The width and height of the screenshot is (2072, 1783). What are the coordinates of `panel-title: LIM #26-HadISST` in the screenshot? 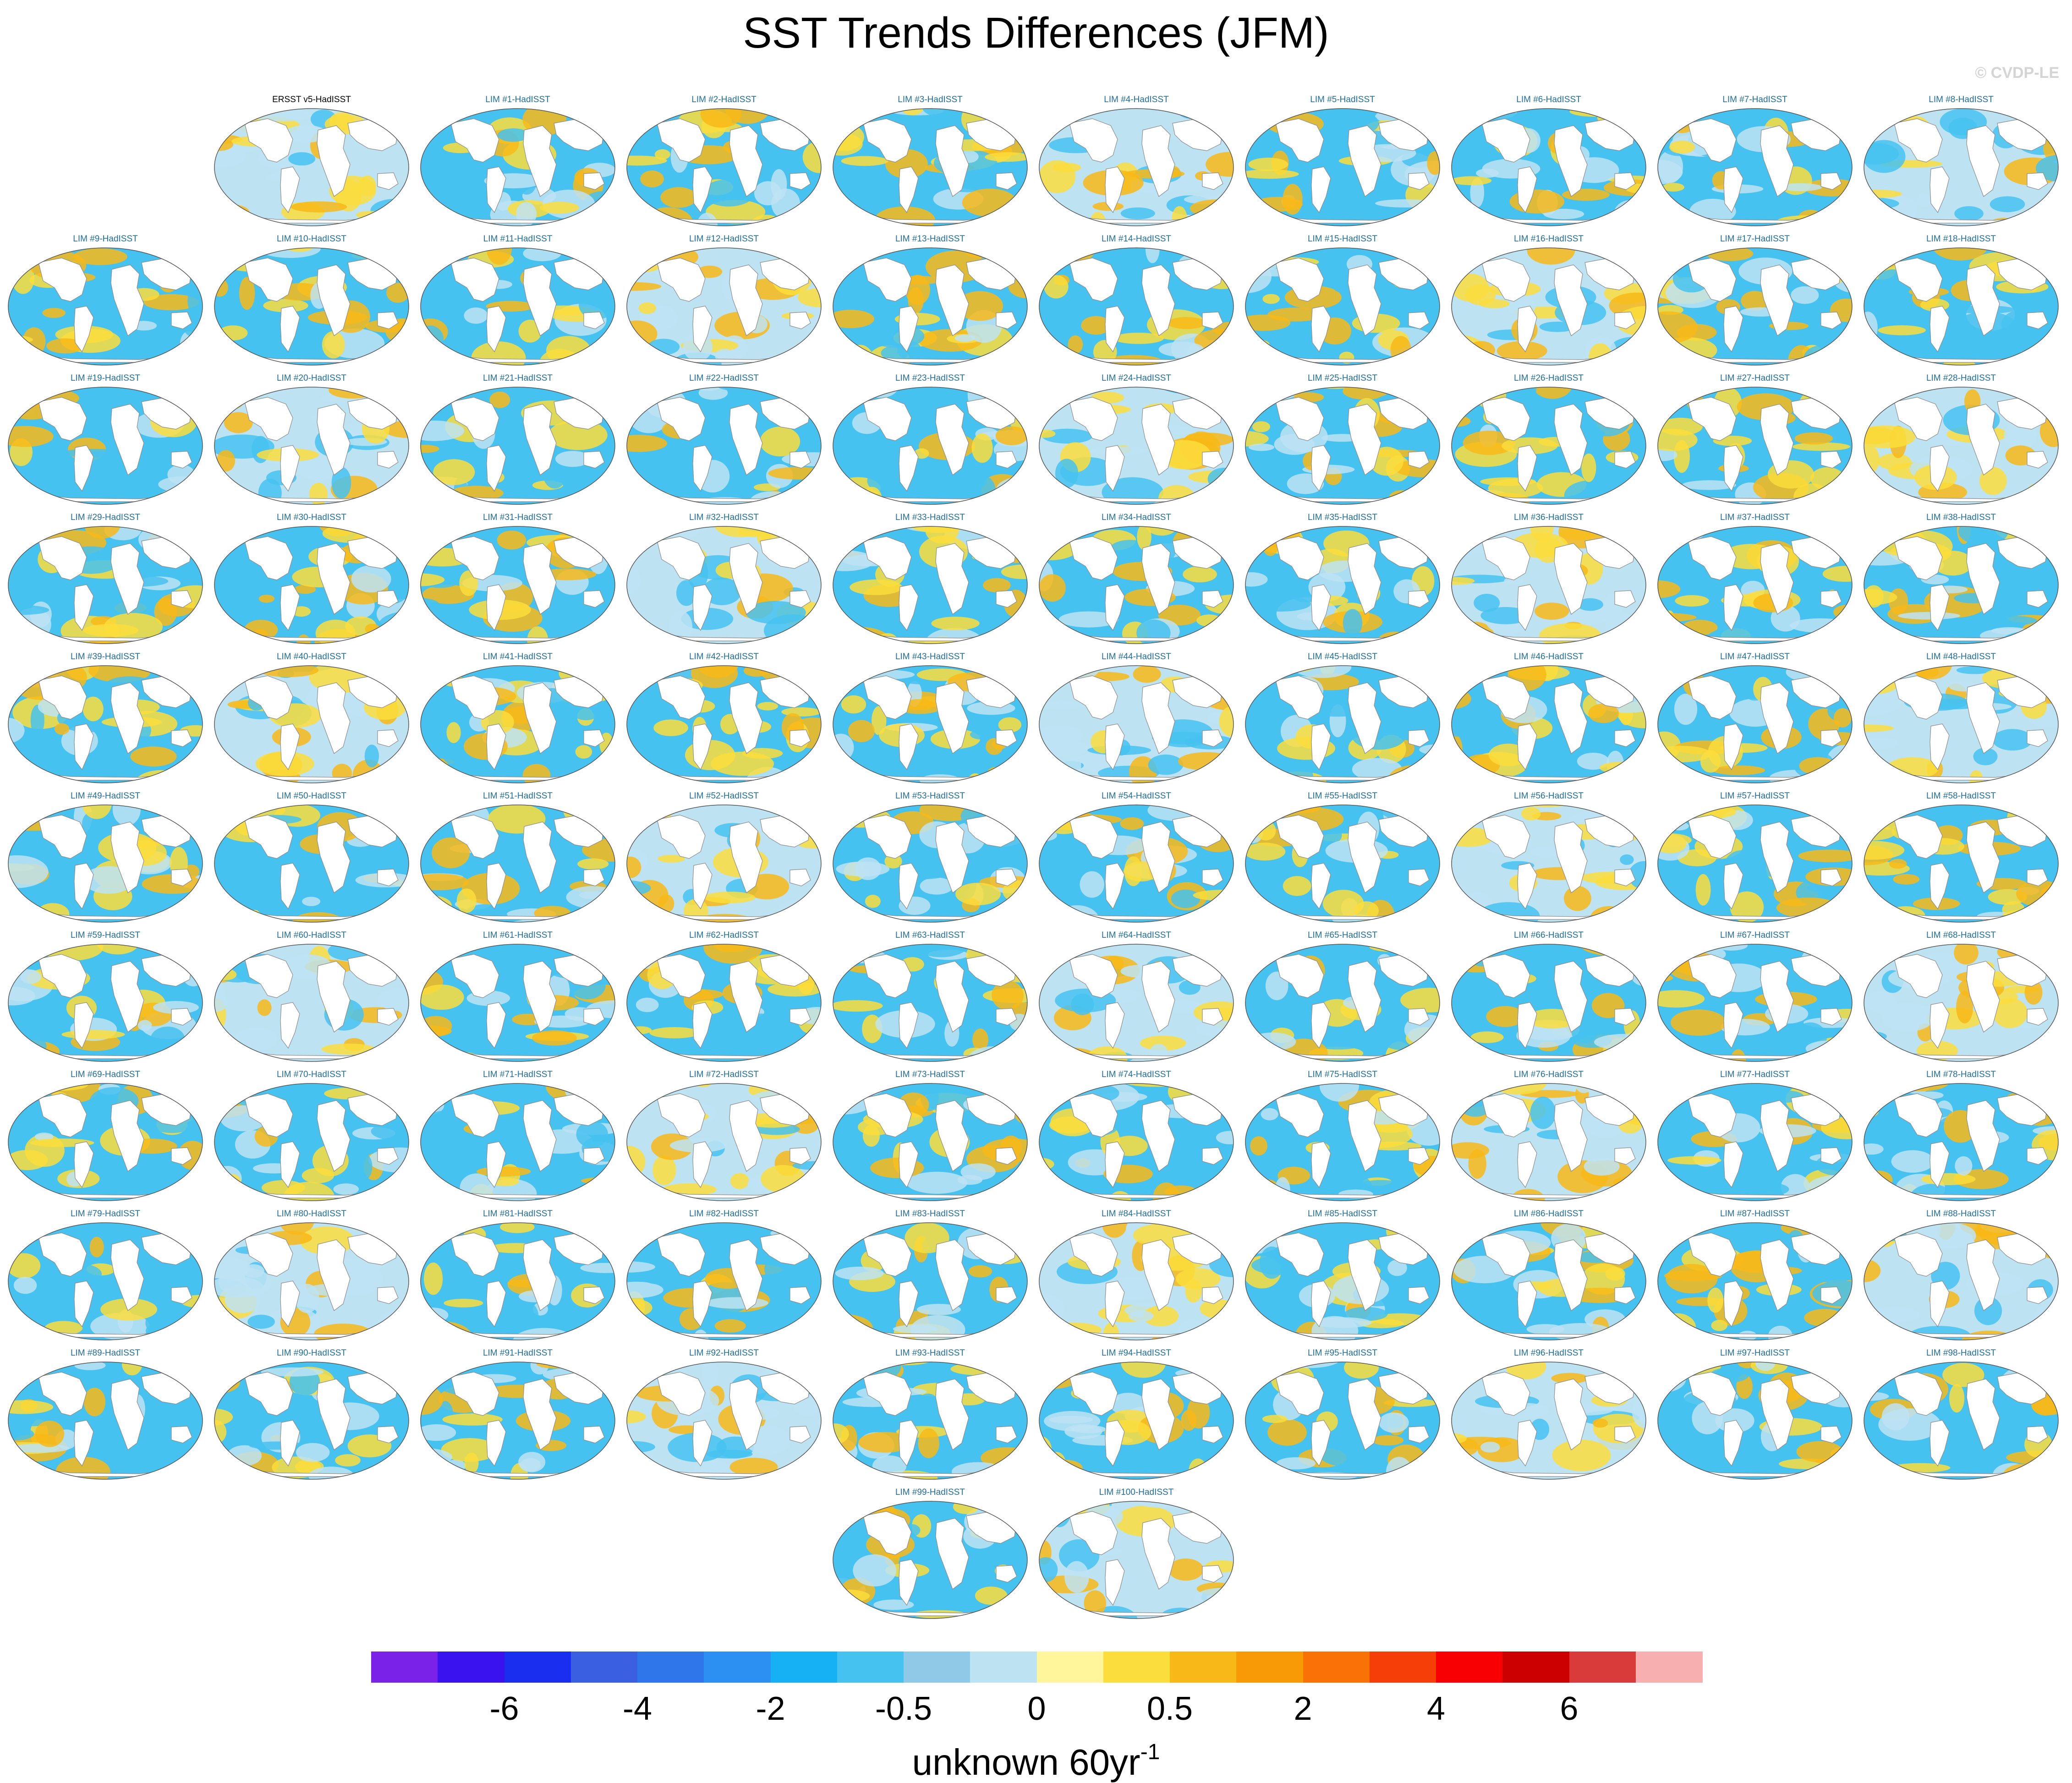 It's located at (1548, 378).